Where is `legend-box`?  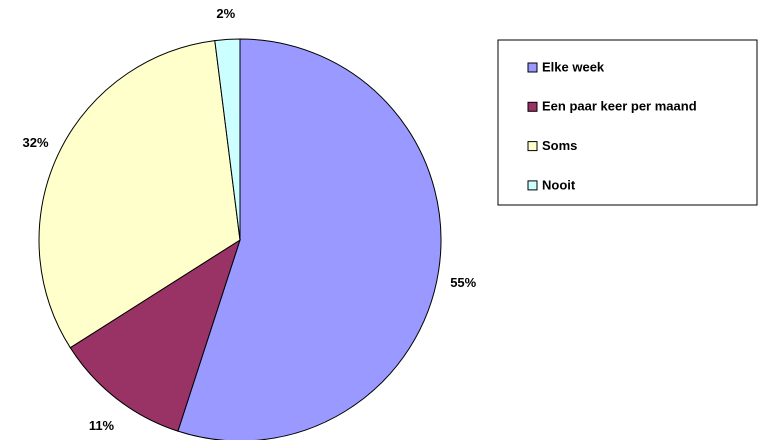 legend-box is located at coordinates (627, 122).